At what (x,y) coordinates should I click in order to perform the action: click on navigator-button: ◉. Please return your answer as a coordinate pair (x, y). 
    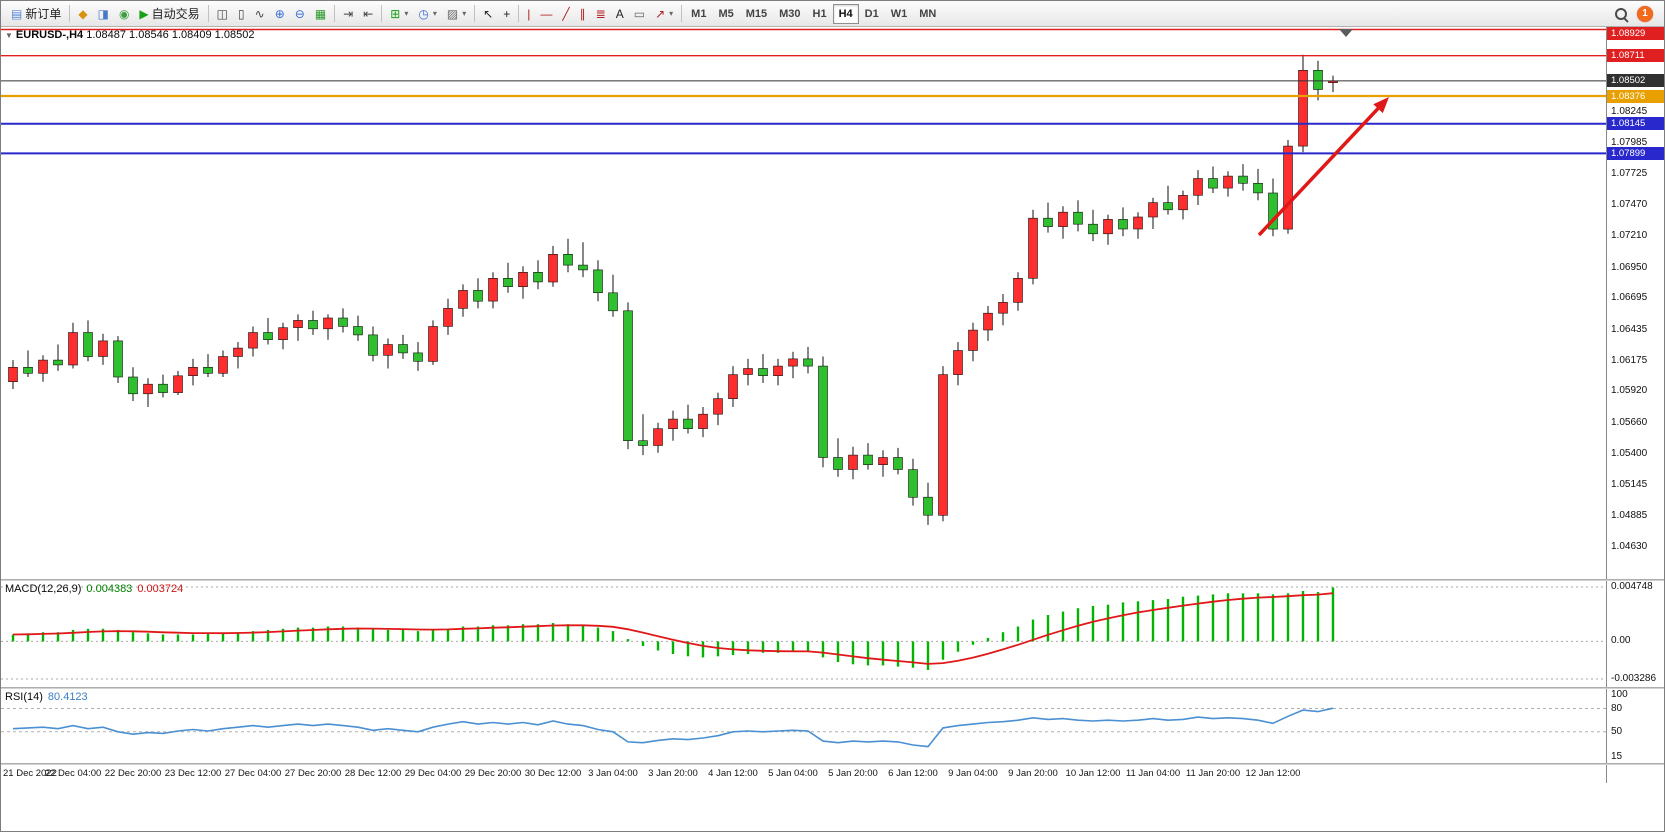
    Looking at the image, I should click on (124, 14).